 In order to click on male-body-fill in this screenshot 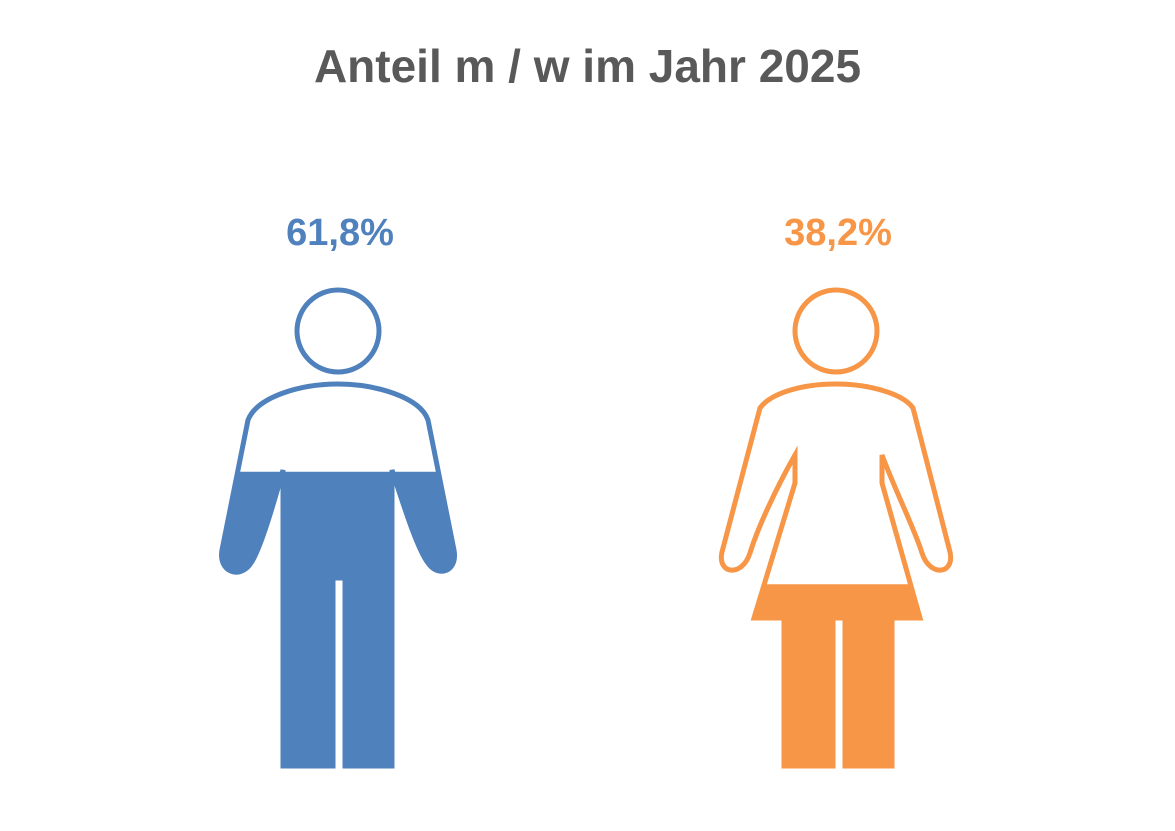, I will do `click(338, 618)`.